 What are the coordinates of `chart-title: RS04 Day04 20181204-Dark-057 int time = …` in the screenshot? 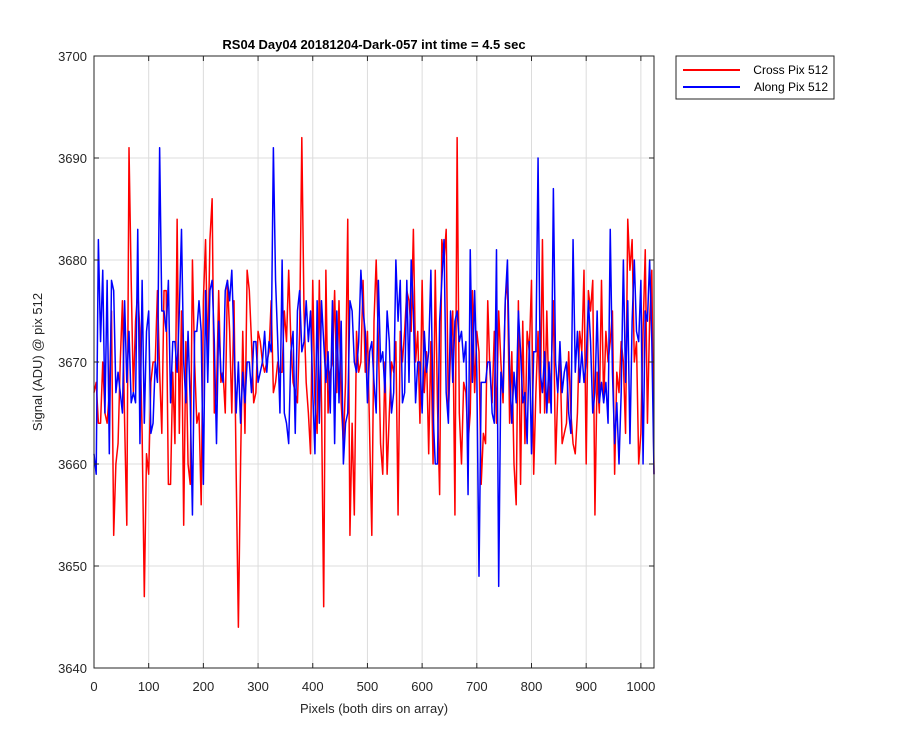 It's located at (373, 44).